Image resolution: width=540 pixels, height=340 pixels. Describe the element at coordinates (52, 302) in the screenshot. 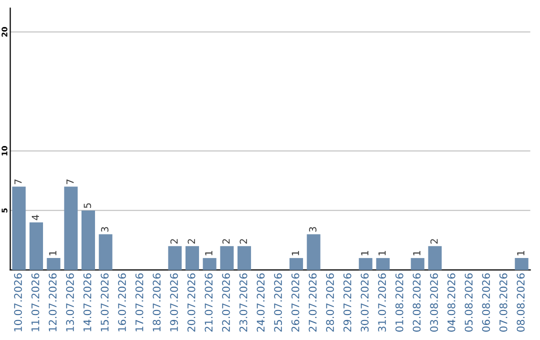

I see `x-tick-label: 12.07.2026` at that location.